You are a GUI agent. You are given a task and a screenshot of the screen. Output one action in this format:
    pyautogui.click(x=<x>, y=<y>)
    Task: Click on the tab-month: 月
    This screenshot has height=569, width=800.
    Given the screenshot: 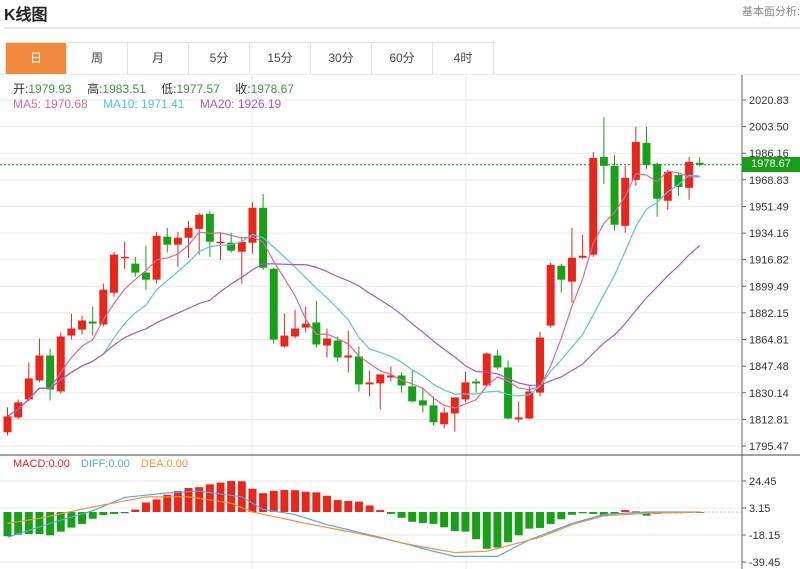 What is the action you would take?
    pyautogui.click(x=158, y=58)
    